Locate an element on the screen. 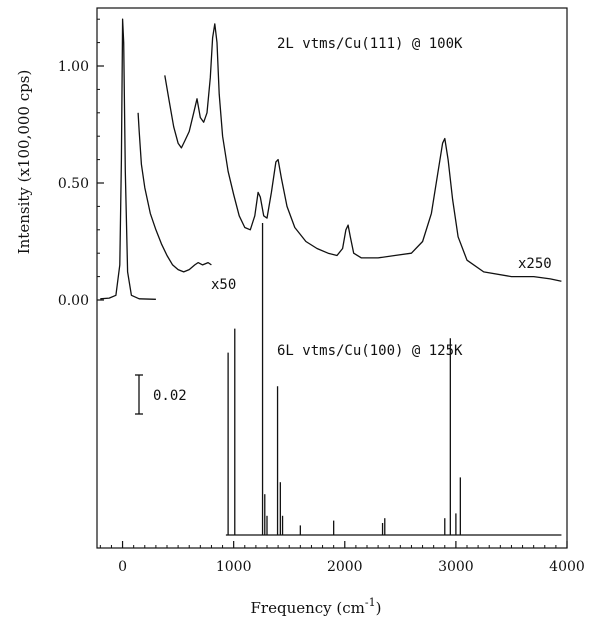 The height and width of the screenshot is (626, 595). y-tick-label: 1.00 is located at coordinates (73, 67).